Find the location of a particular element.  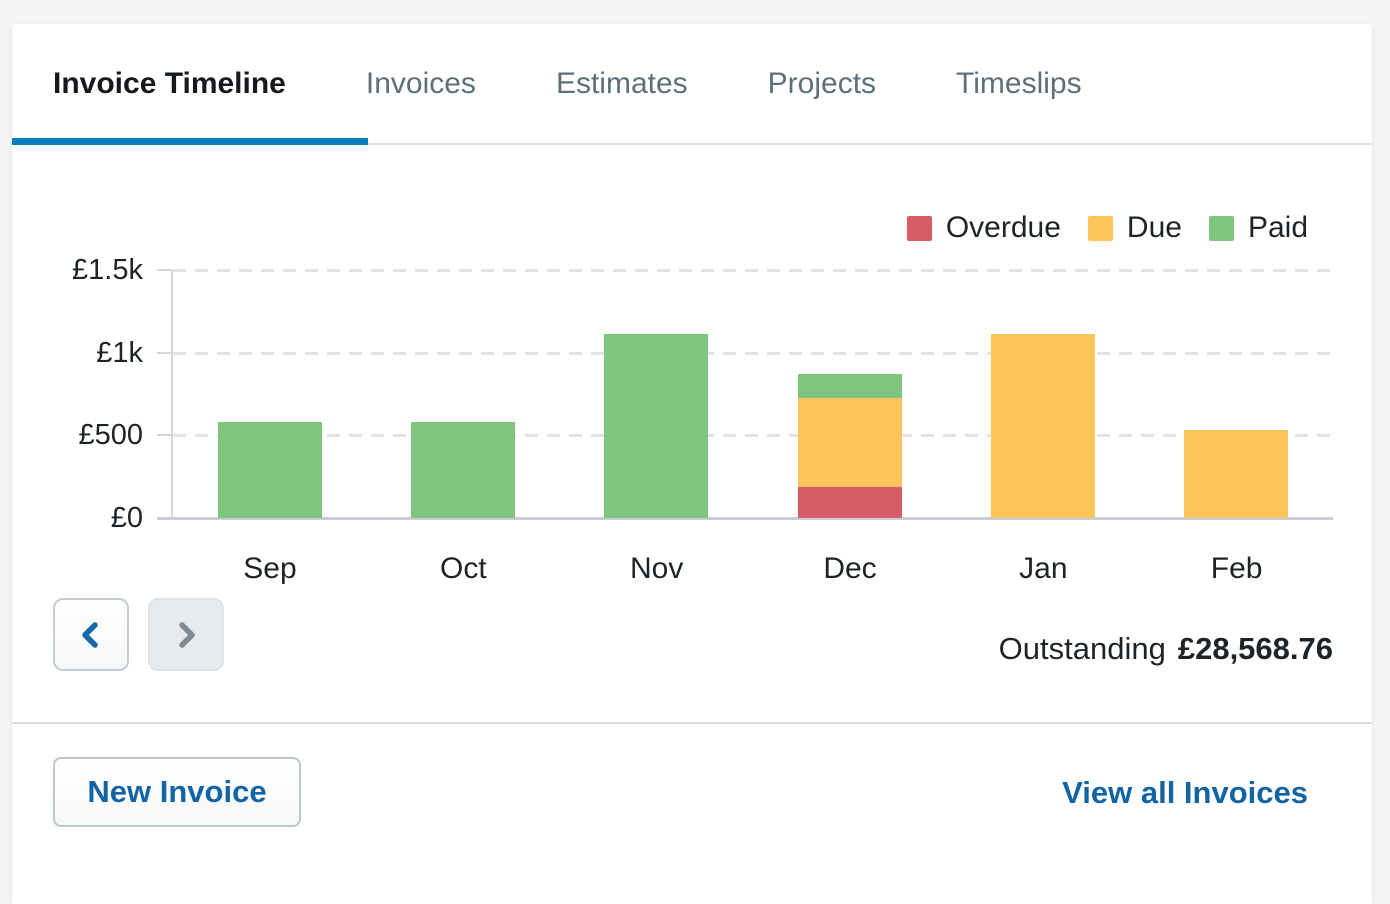

chevron-right-icon is located at coordinates (187, 634).